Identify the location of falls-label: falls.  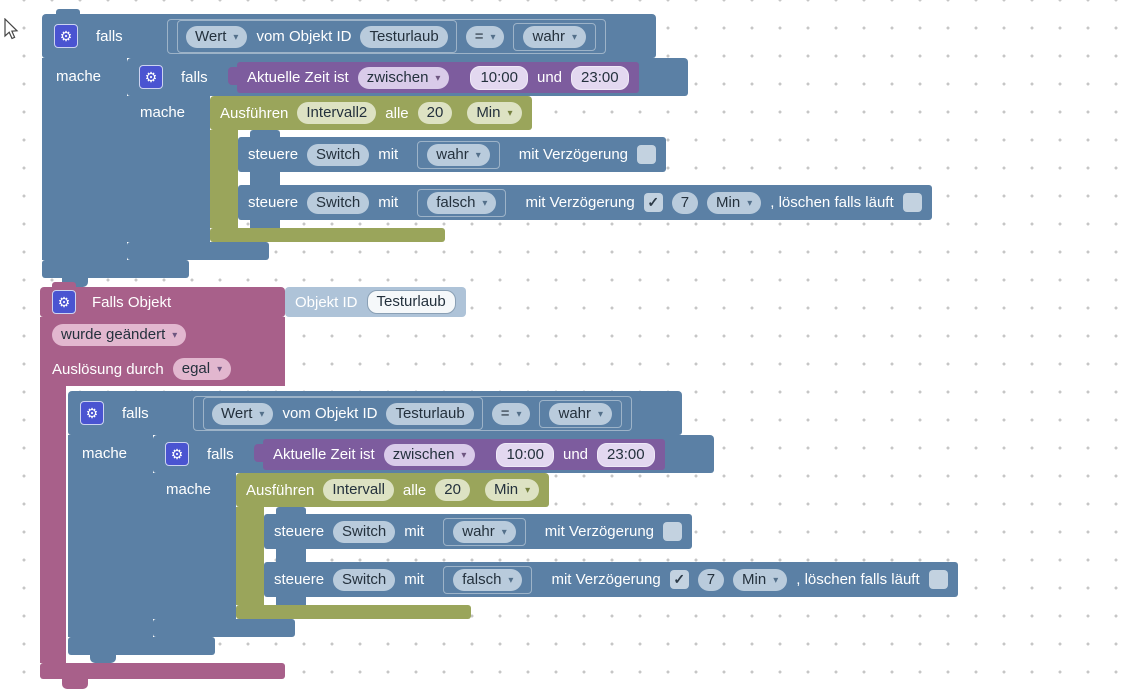
(194, 77).